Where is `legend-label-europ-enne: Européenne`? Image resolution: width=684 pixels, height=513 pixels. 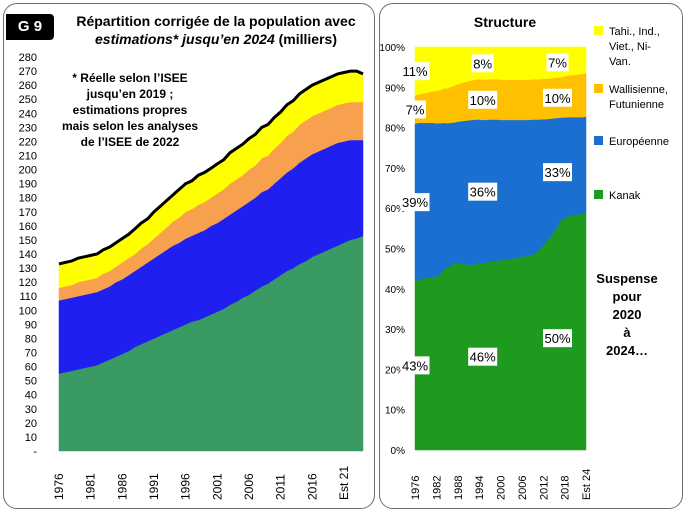
legend-label-europ-enne: Européenne is located at coordinates (639, 142).